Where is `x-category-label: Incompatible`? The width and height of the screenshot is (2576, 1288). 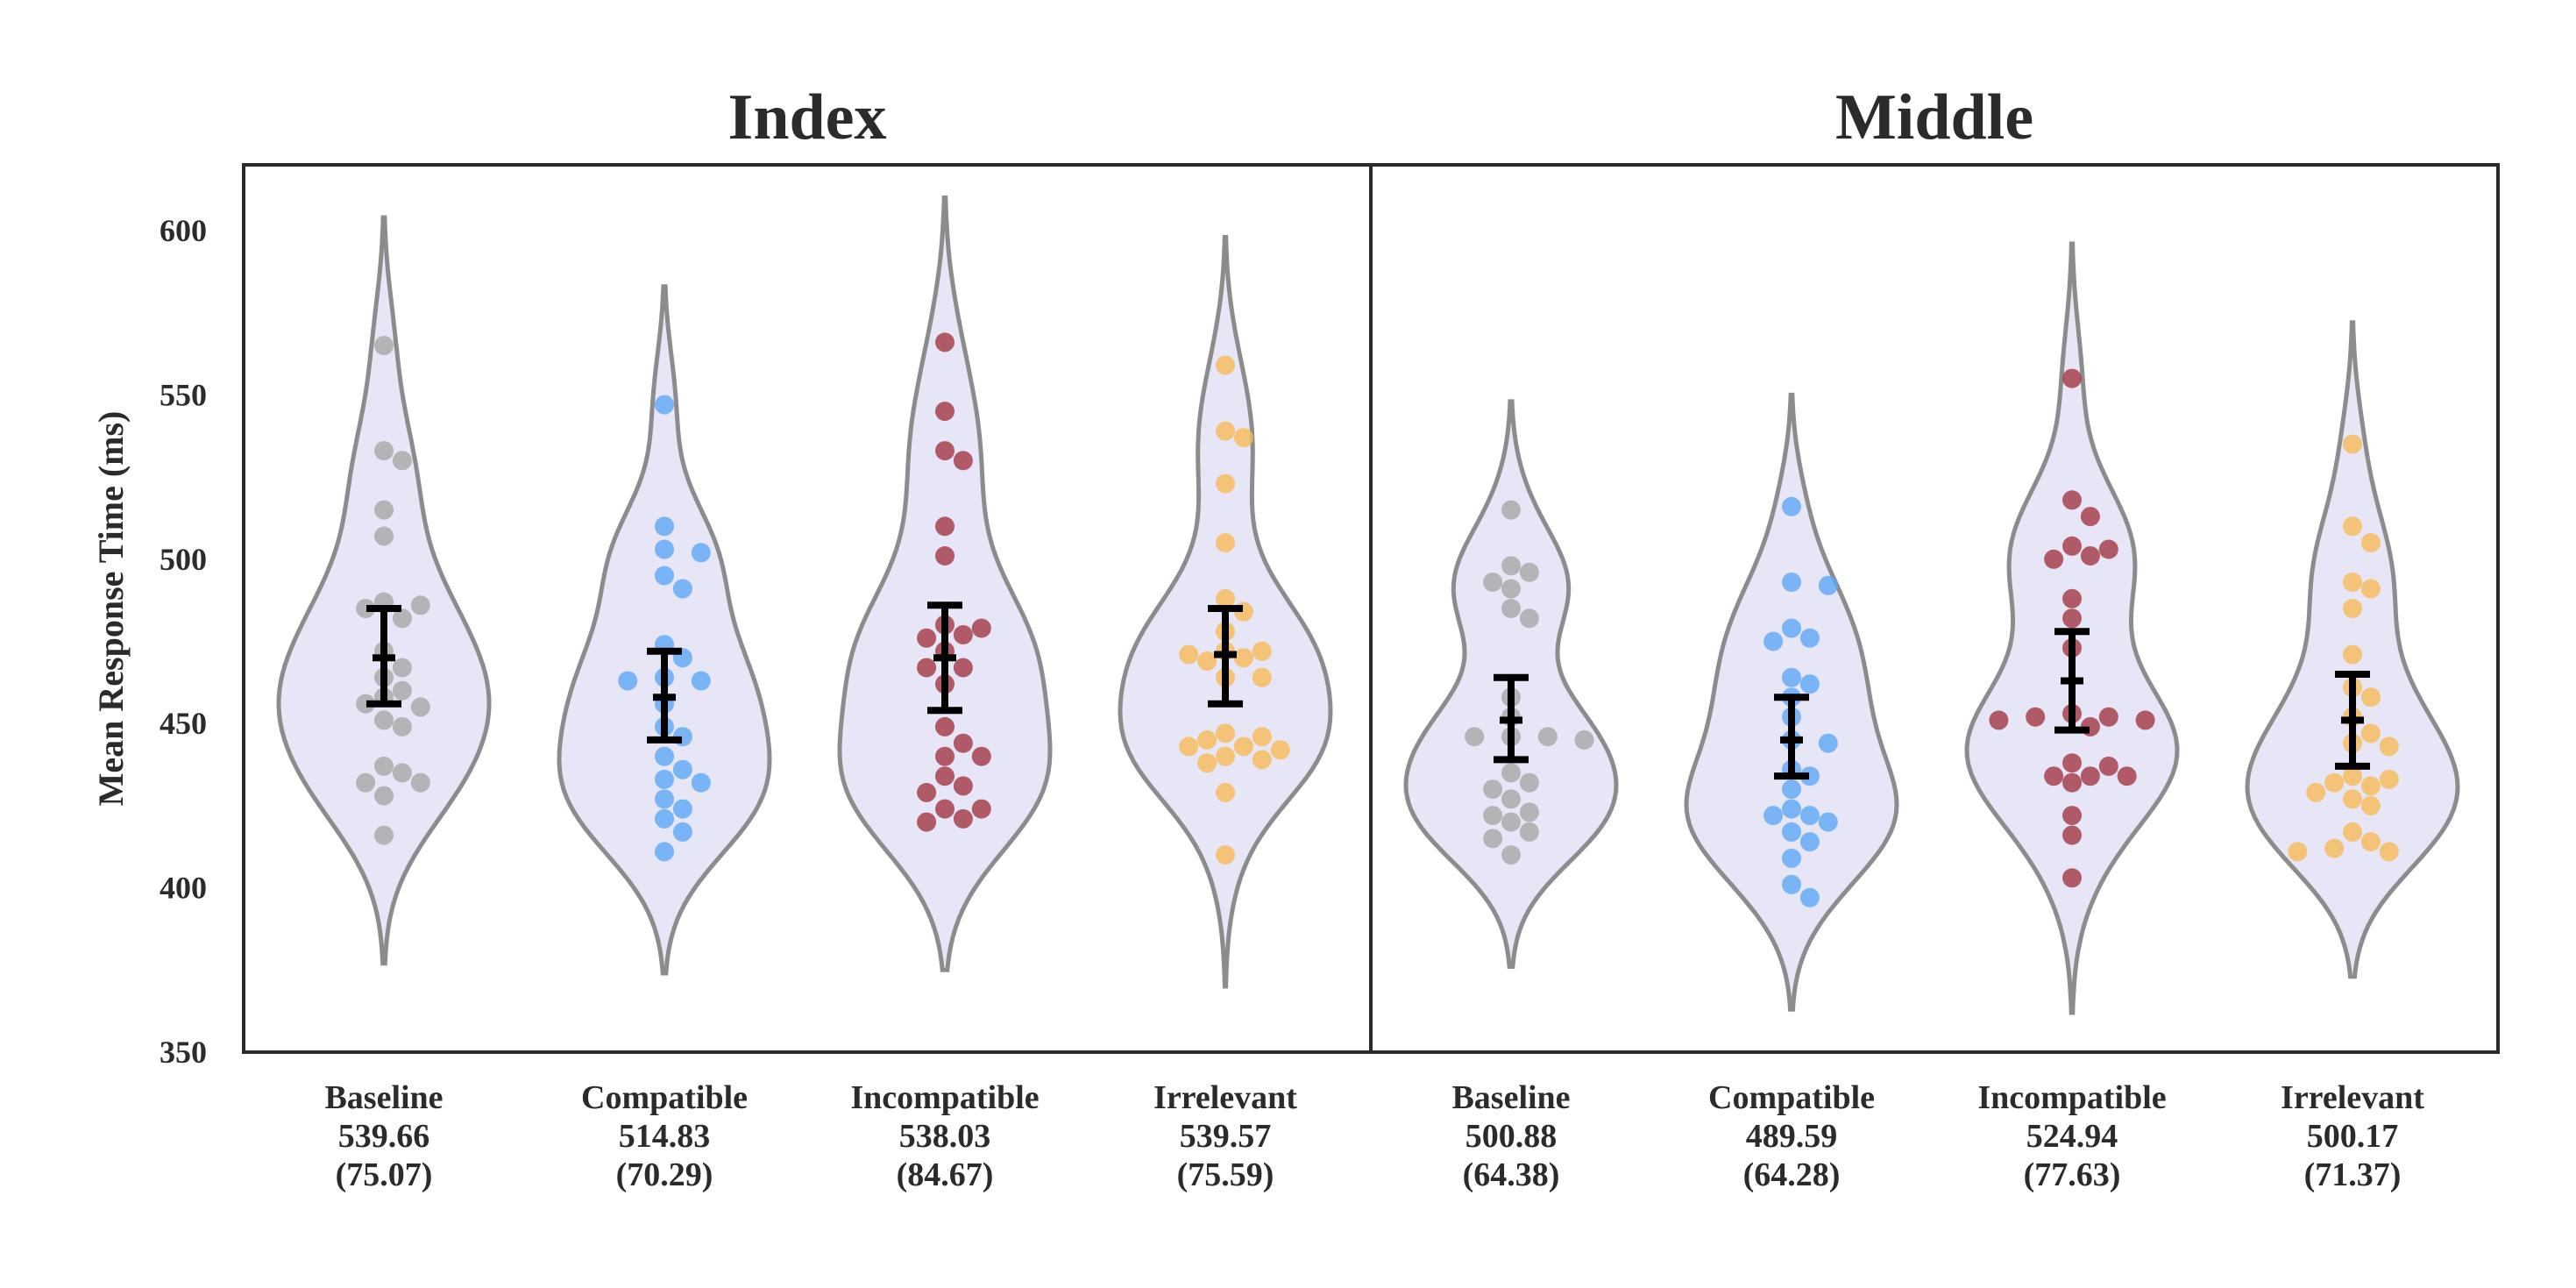
x-category-label: Incompatible is located at coordinates (2071, 1097).